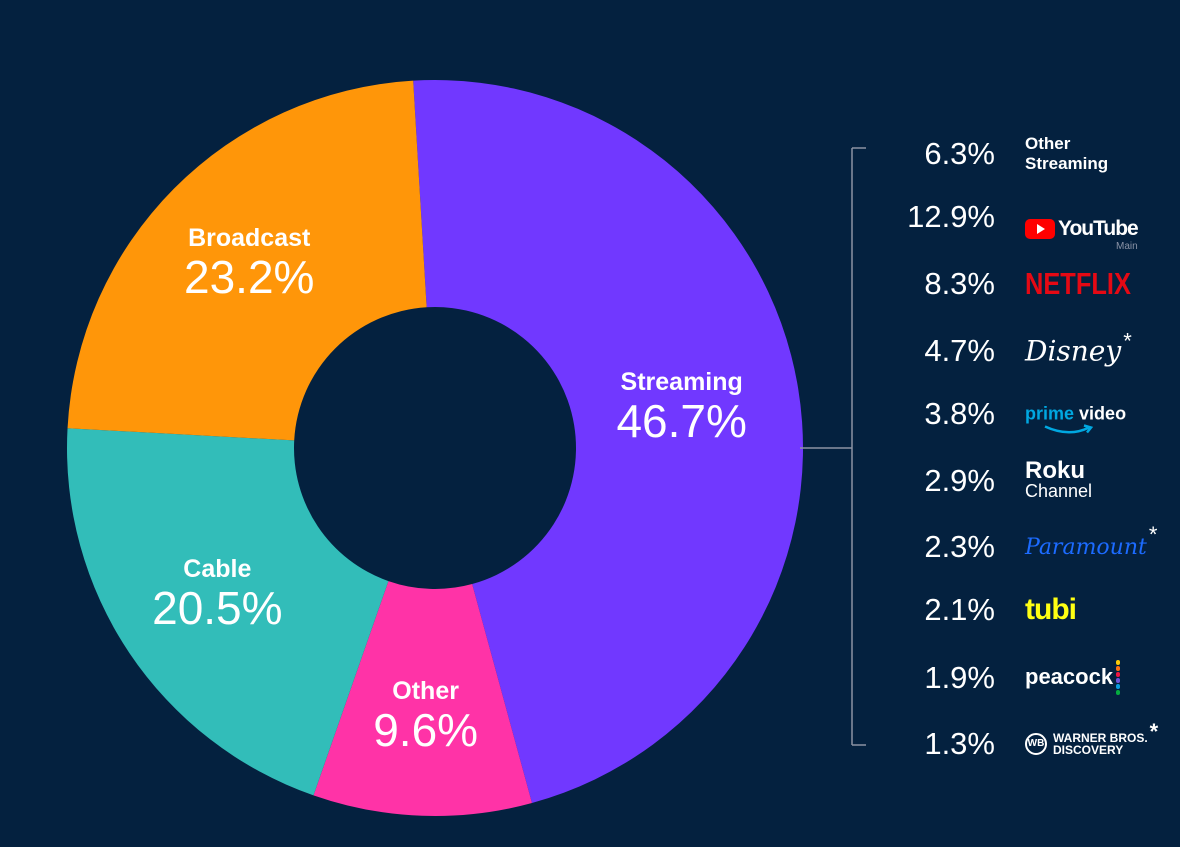 The height and width of the screenshot is (847, 1180). What do you see at coordinates (426, 729) in the screenshot?
I see `segment-value-other: 9.6%` at bounding box center [426, 729].